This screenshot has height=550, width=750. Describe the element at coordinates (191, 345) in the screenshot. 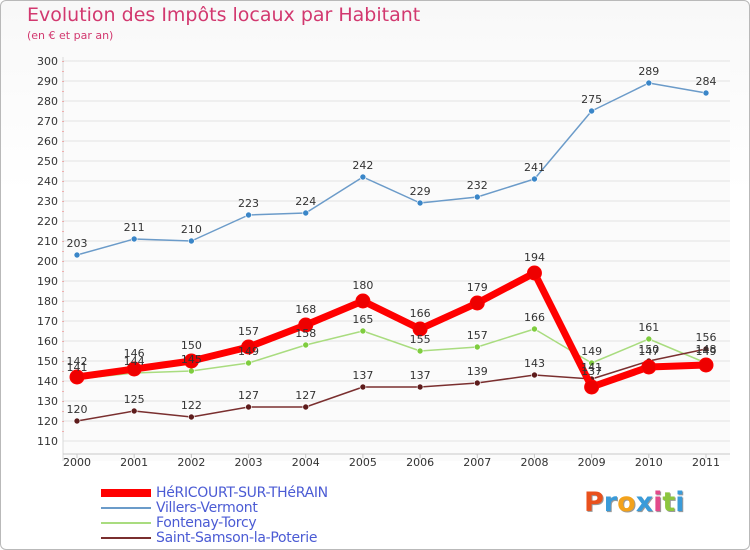

I see `series-3-label-2002: 150` at that location.